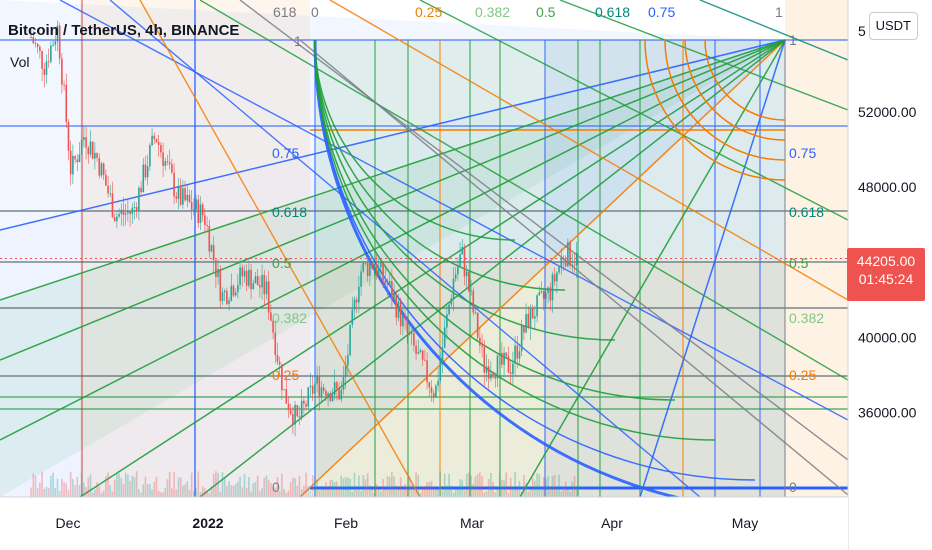 Image resolution: width=932 pixels, height=550 pixels. What do you see at coordinates (802, 375) in the screenshot?
I see `fib-level-label-right: 0.25` at bounding box center [802, 375].